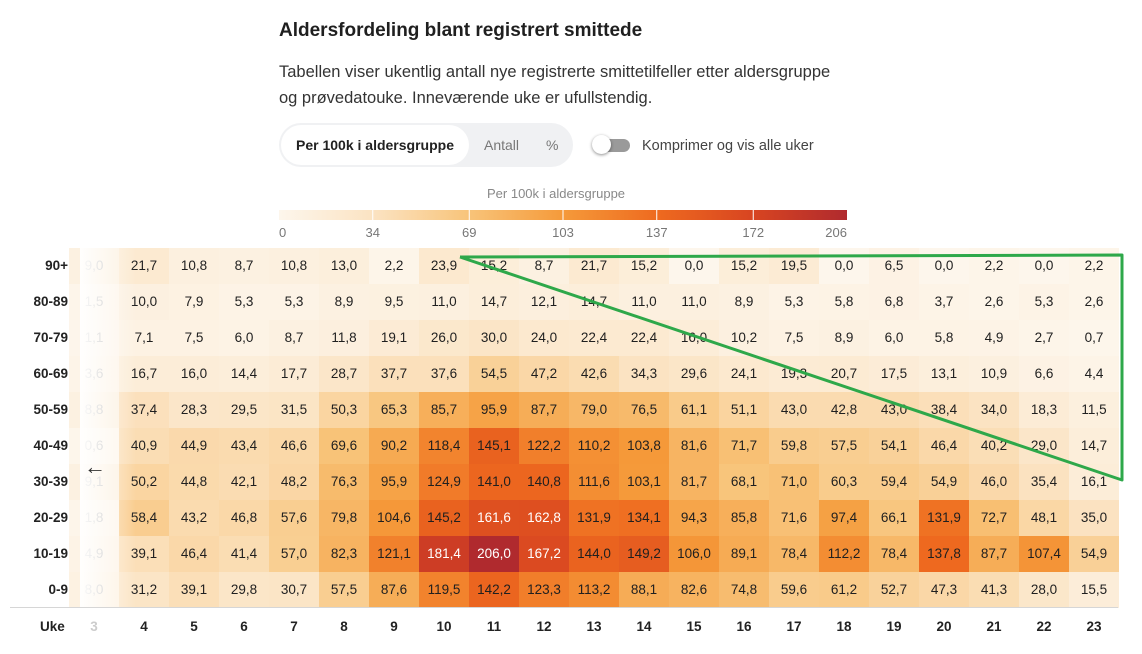 The image size is (1142, 654). Describe the element at coordinates (564, 607) in the screenshot. I see `x-axis-line` at that location.